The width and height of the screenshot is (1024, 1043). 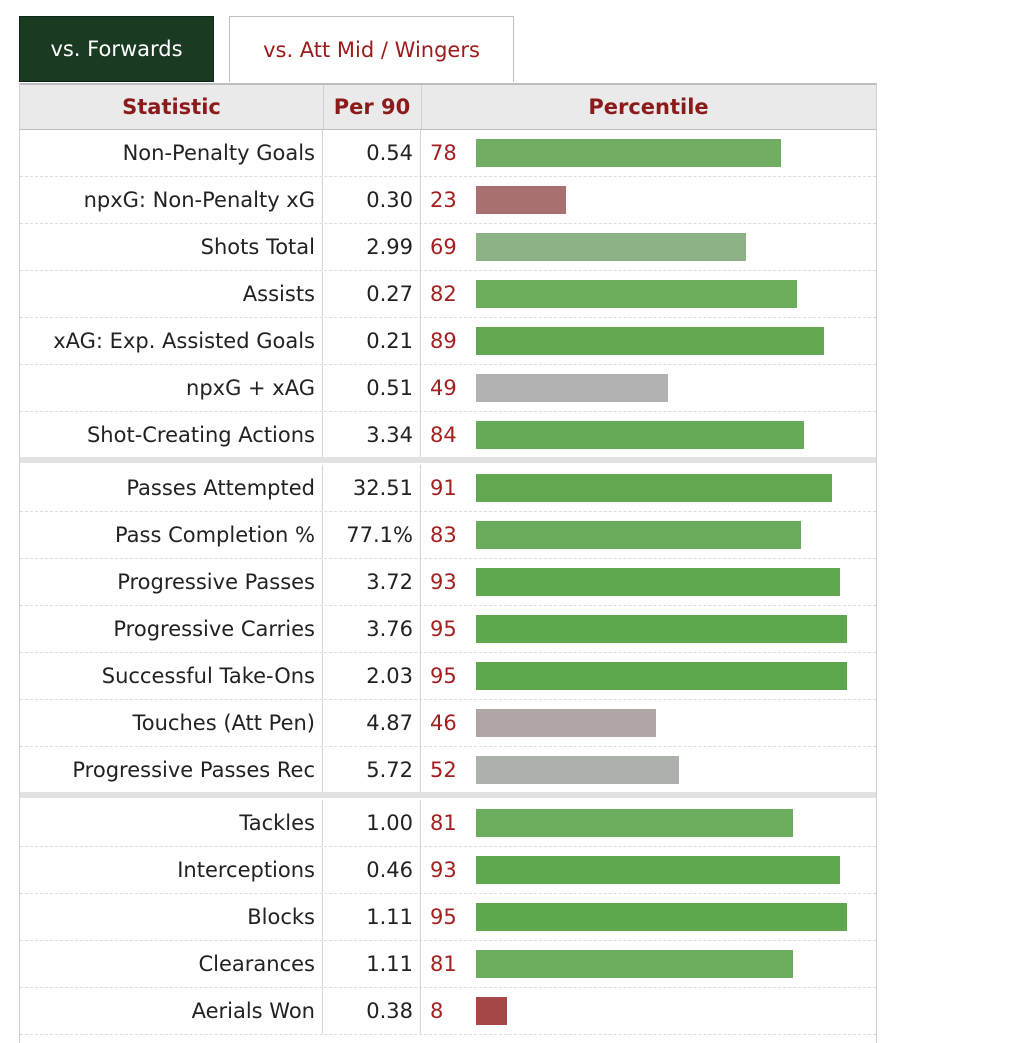 I want to click on table-row: Shots Total 2.99 69, so click(x=448, y=247).